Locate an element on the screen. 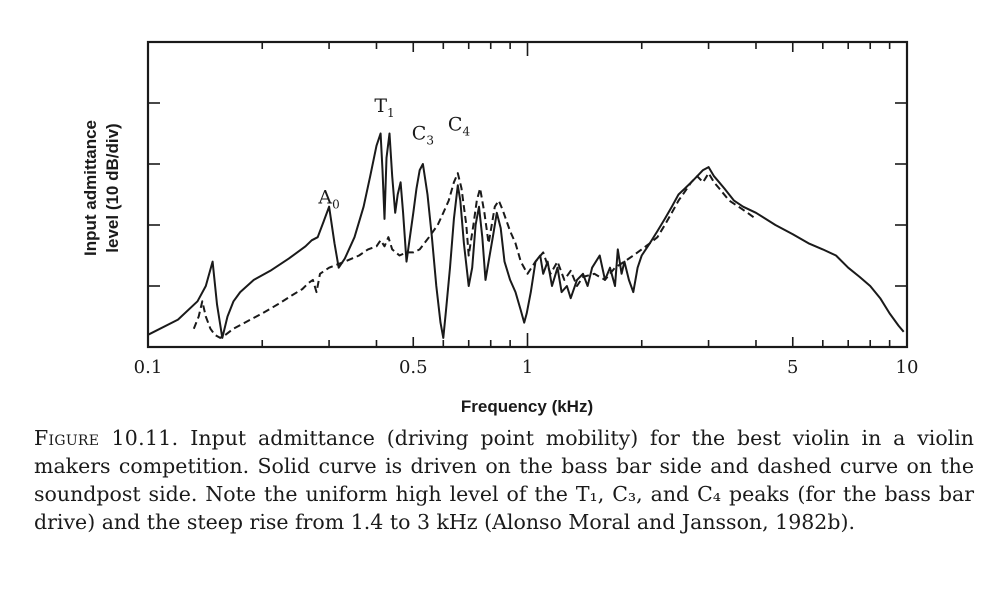 The image size is (992, 608). peak-label: C3 is located at coordinates (423, 135).